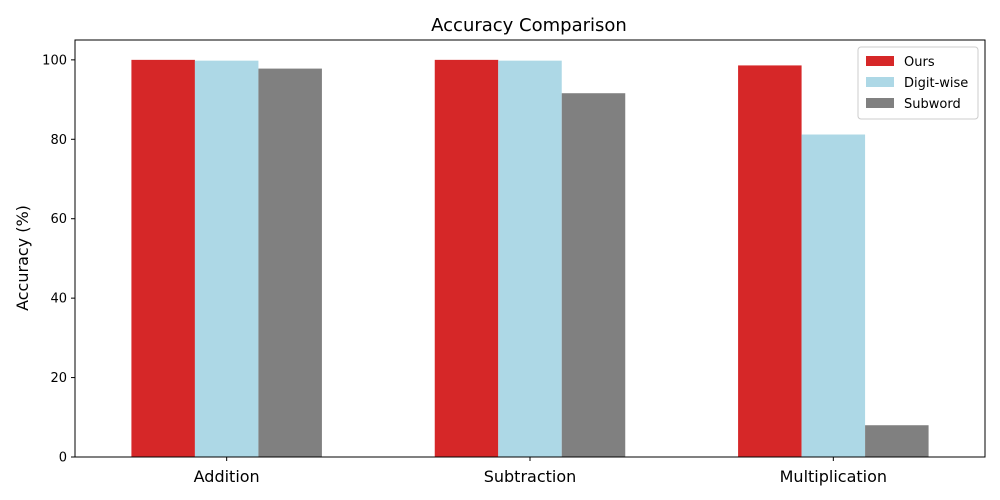 This screenshot has width=1000, height=500. I want to click on legend-swatch-digit-wise, so click(880, 82).